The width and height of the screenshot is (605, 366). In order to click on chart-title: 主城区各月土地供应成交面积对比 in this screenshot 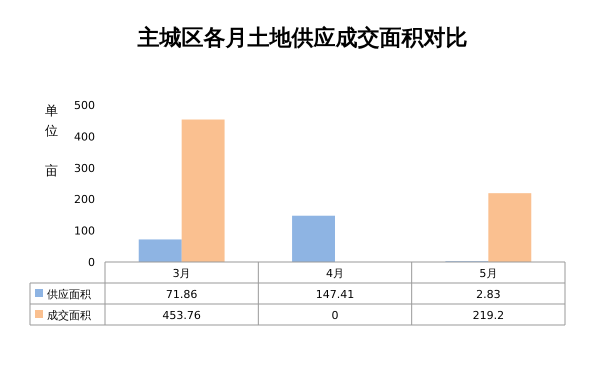, I will do `click(302, 38)`.